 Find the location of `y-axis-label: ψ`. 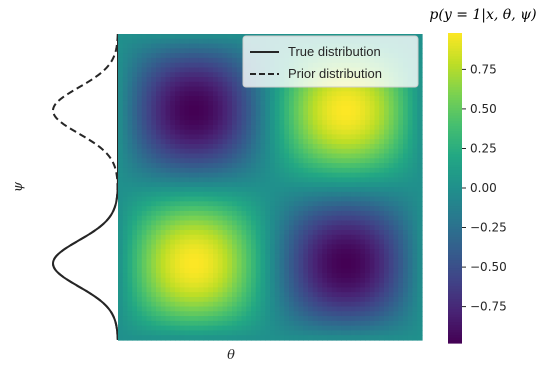

y-axis-label: ψ is located at coordinates (18, 186).